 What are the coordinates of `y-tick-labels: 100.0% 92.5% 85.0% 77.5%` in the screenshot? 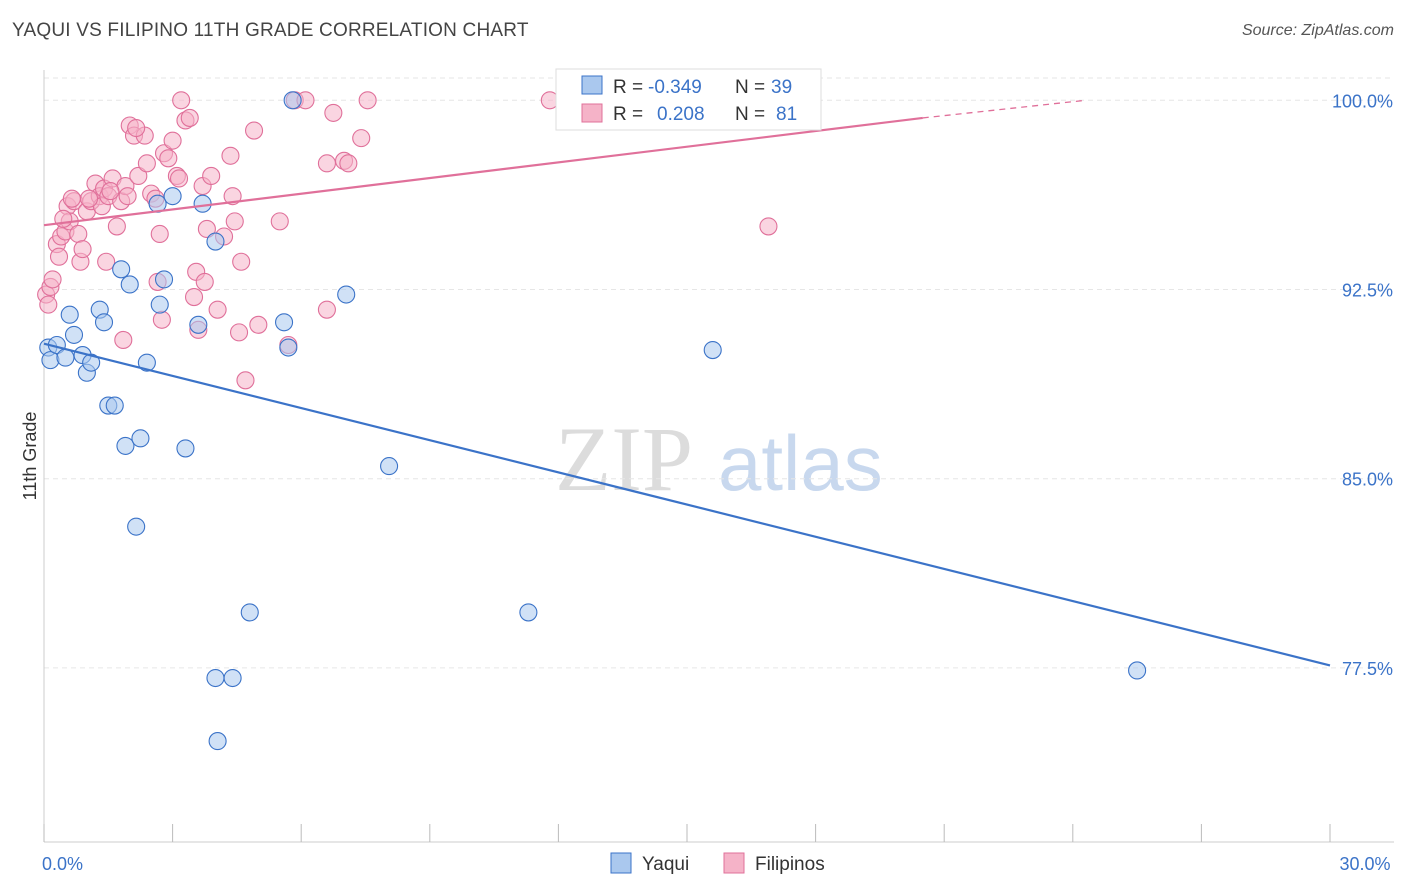 It's located at (1362, 385).